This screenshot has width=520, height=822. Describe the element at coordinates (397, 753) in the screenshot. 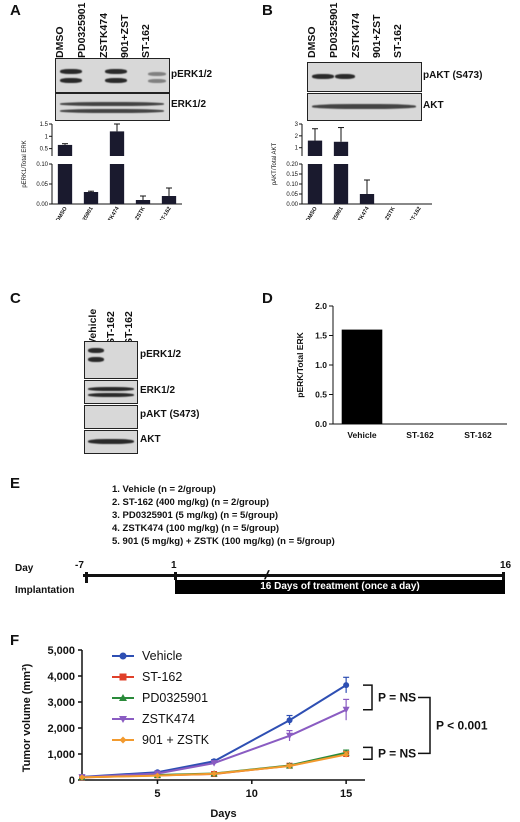

I see `annotation-ns-lower: P = NS` at that location.